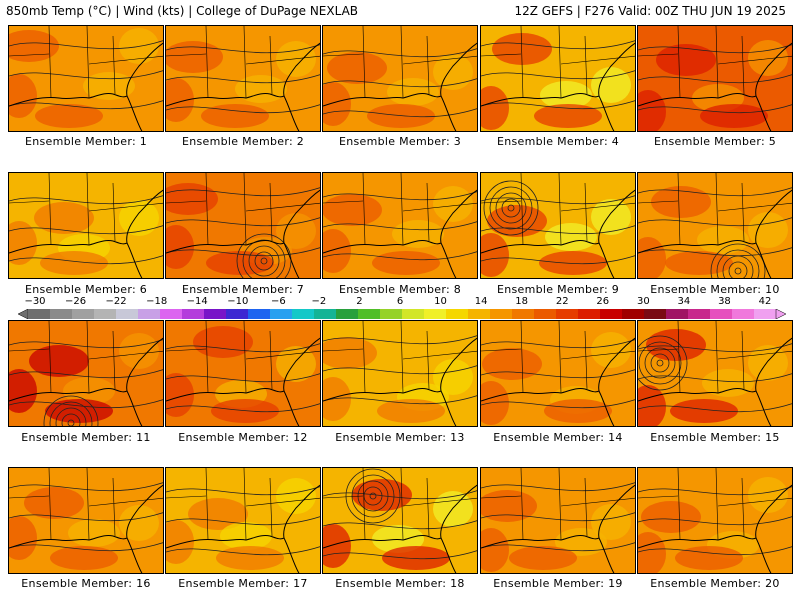  Describe the element at coordinates (522, 301) in the screenshot. I see `colorbar-tick-label: 18` at that location.